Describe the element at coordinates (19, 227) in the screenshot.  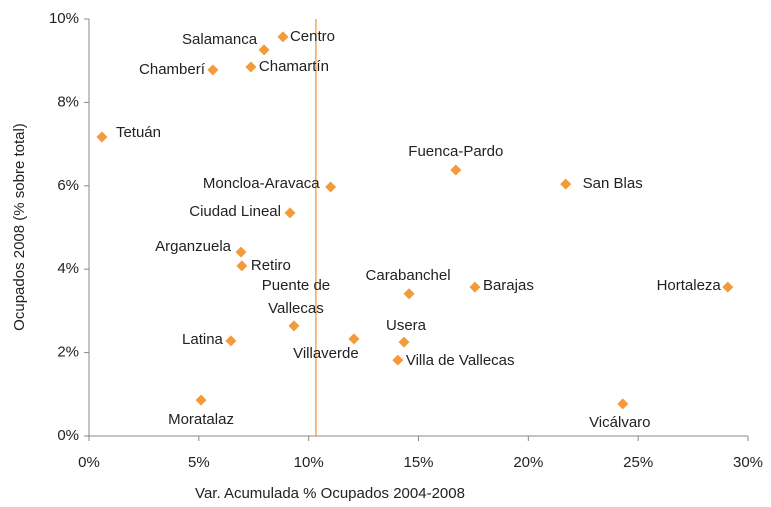
I see `y-axis-label: Ocupados 2008 (% sobre total)` at that location.